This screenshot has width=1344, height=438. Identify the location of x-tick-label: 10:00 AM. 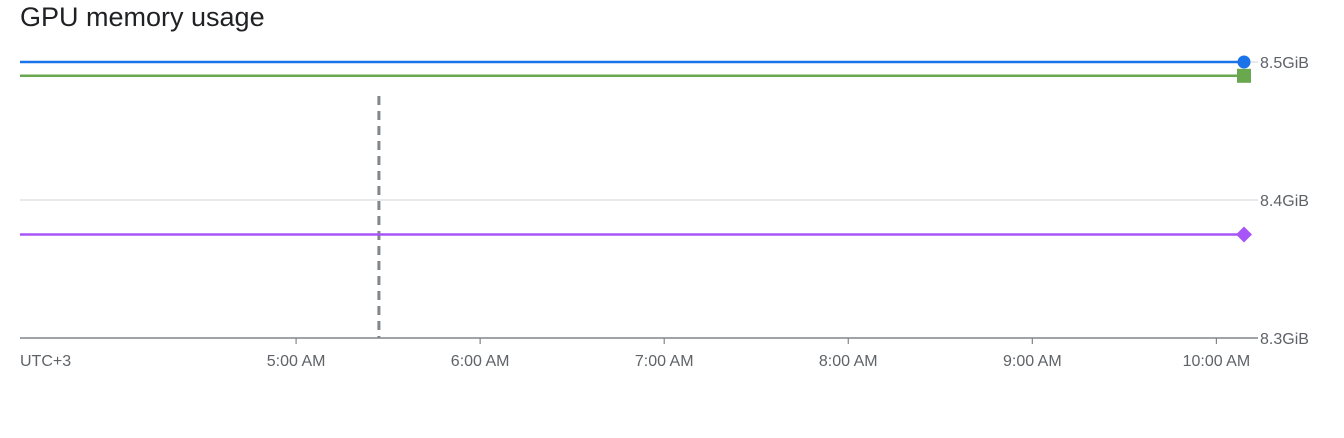
(1217, 361).